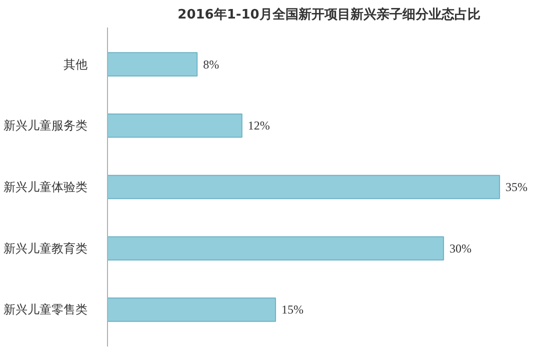 The width and height of the screenshot is (560, 356). What do you see at coordinates (46, 187) in the screenshot?
I see `y-tick-label: 新兴儿童体验类` at bounding box center [46, 187].